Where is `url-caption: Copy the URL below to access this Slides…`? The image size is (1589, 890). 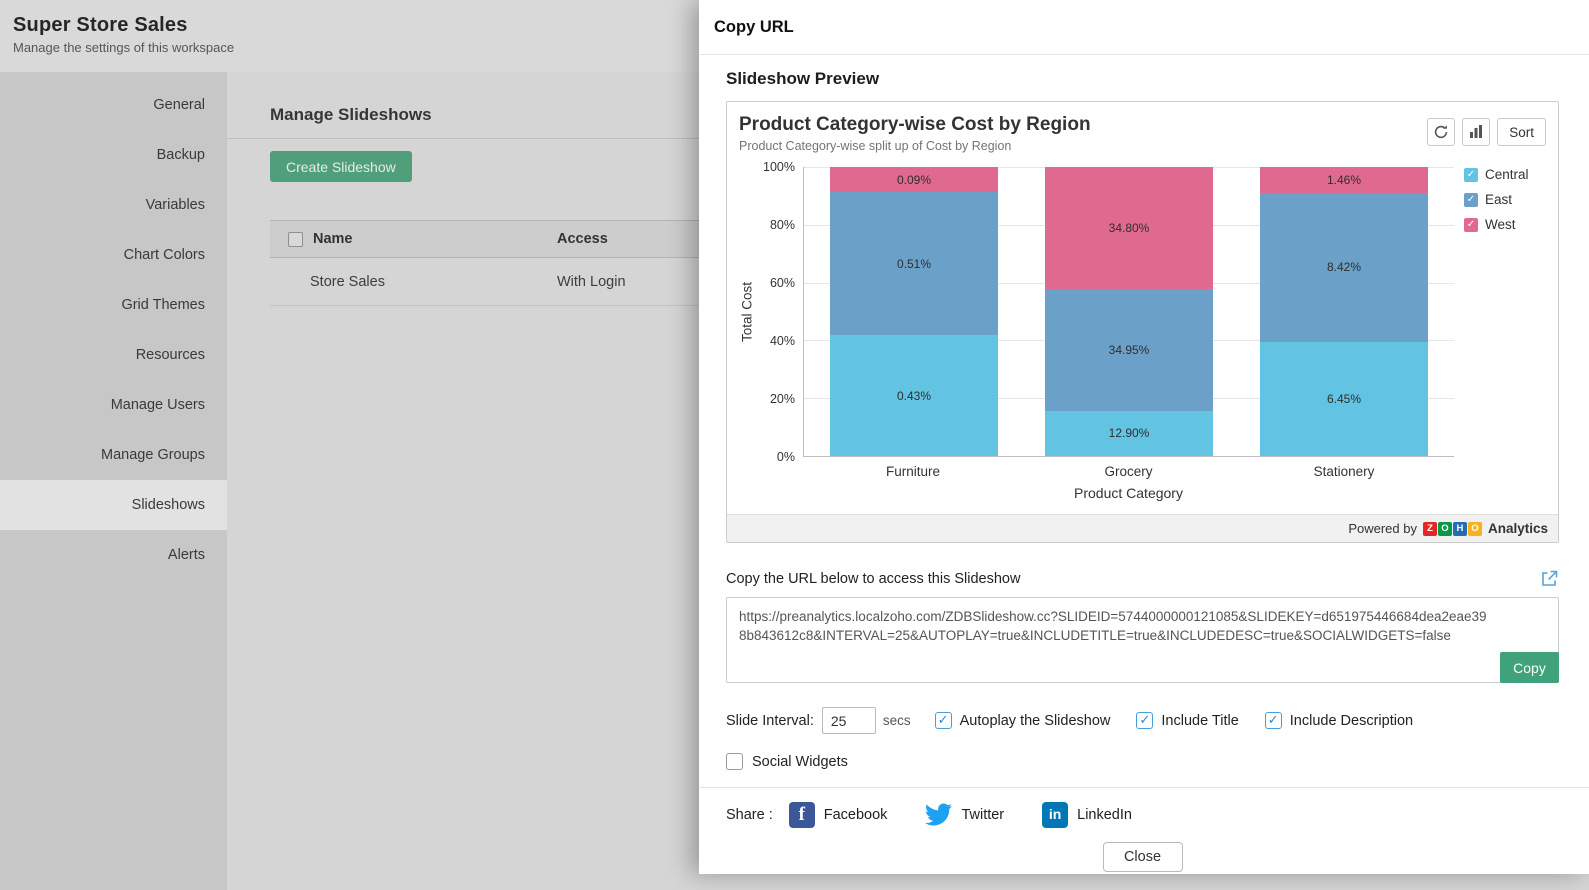
url-caption: Copy the URL below to access this Slides… is located at coordinates (873, 578).